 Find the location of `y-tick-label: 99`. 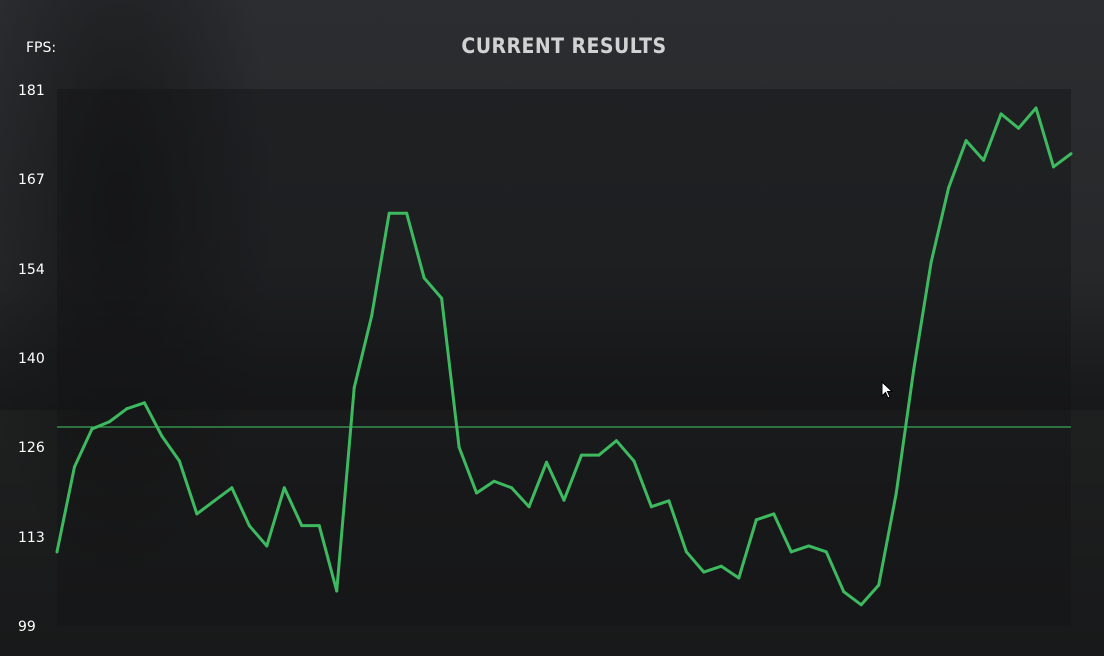

y-tick-label: 99 is located at coordinates (27, 627).